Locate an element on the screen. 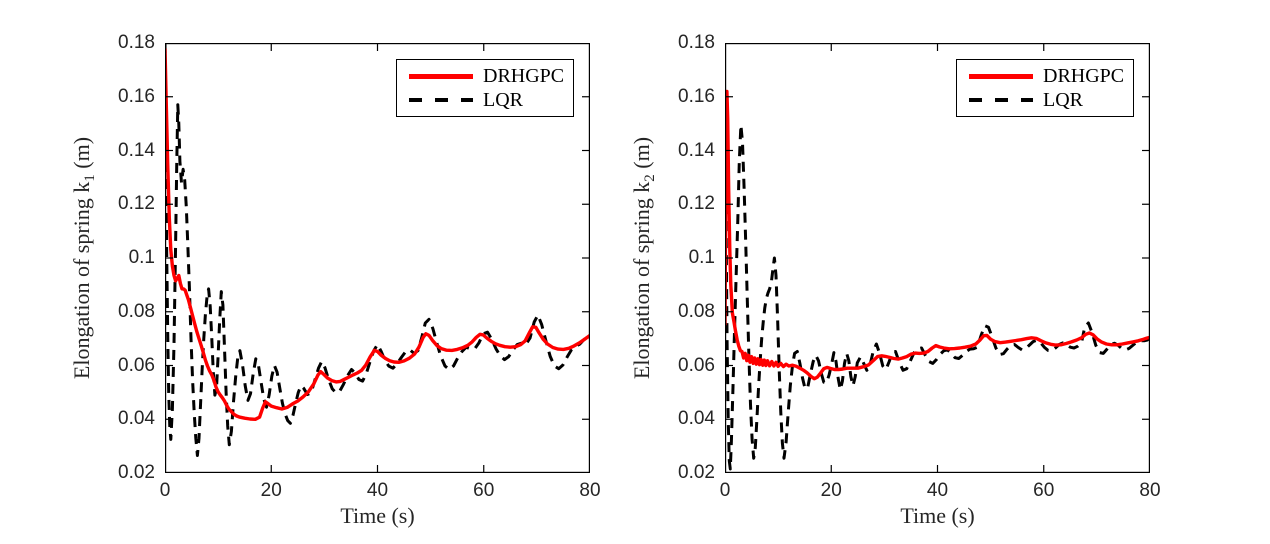 The width and height of the screenshot is (1270, 544). y-axis-label-k1: Elongation of spring k1 (m) is located at coordinates (83, 258).